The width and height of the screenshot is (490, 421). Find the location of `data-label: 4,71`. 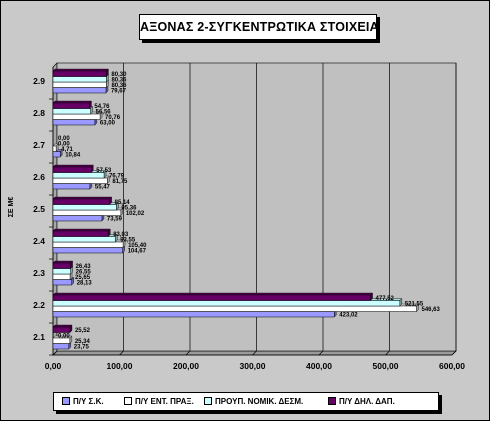

data-label: 4,71 is located at coordinates (67, 150).